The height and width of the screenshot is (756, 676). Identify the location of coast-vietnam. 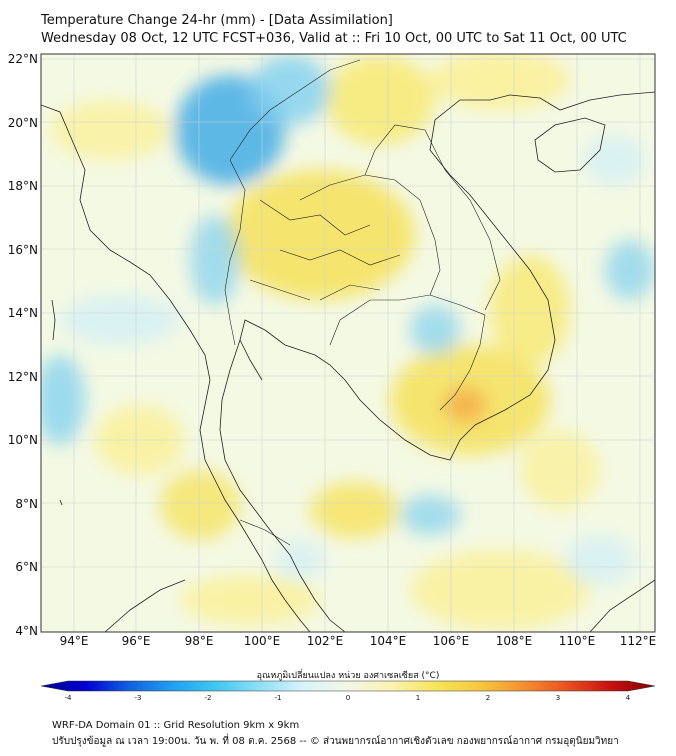
(492, 260).